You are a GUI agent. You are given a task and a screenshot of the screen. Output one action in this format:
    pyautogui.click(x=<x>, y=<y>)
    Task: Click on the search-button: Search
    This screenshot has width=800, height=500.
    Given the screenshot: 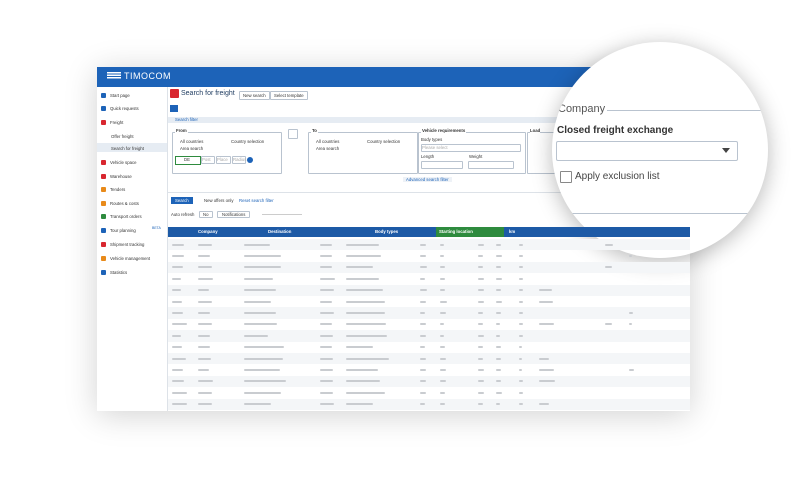 What is the action you would take?
    pyautogui.click(x=182, y=200)
    